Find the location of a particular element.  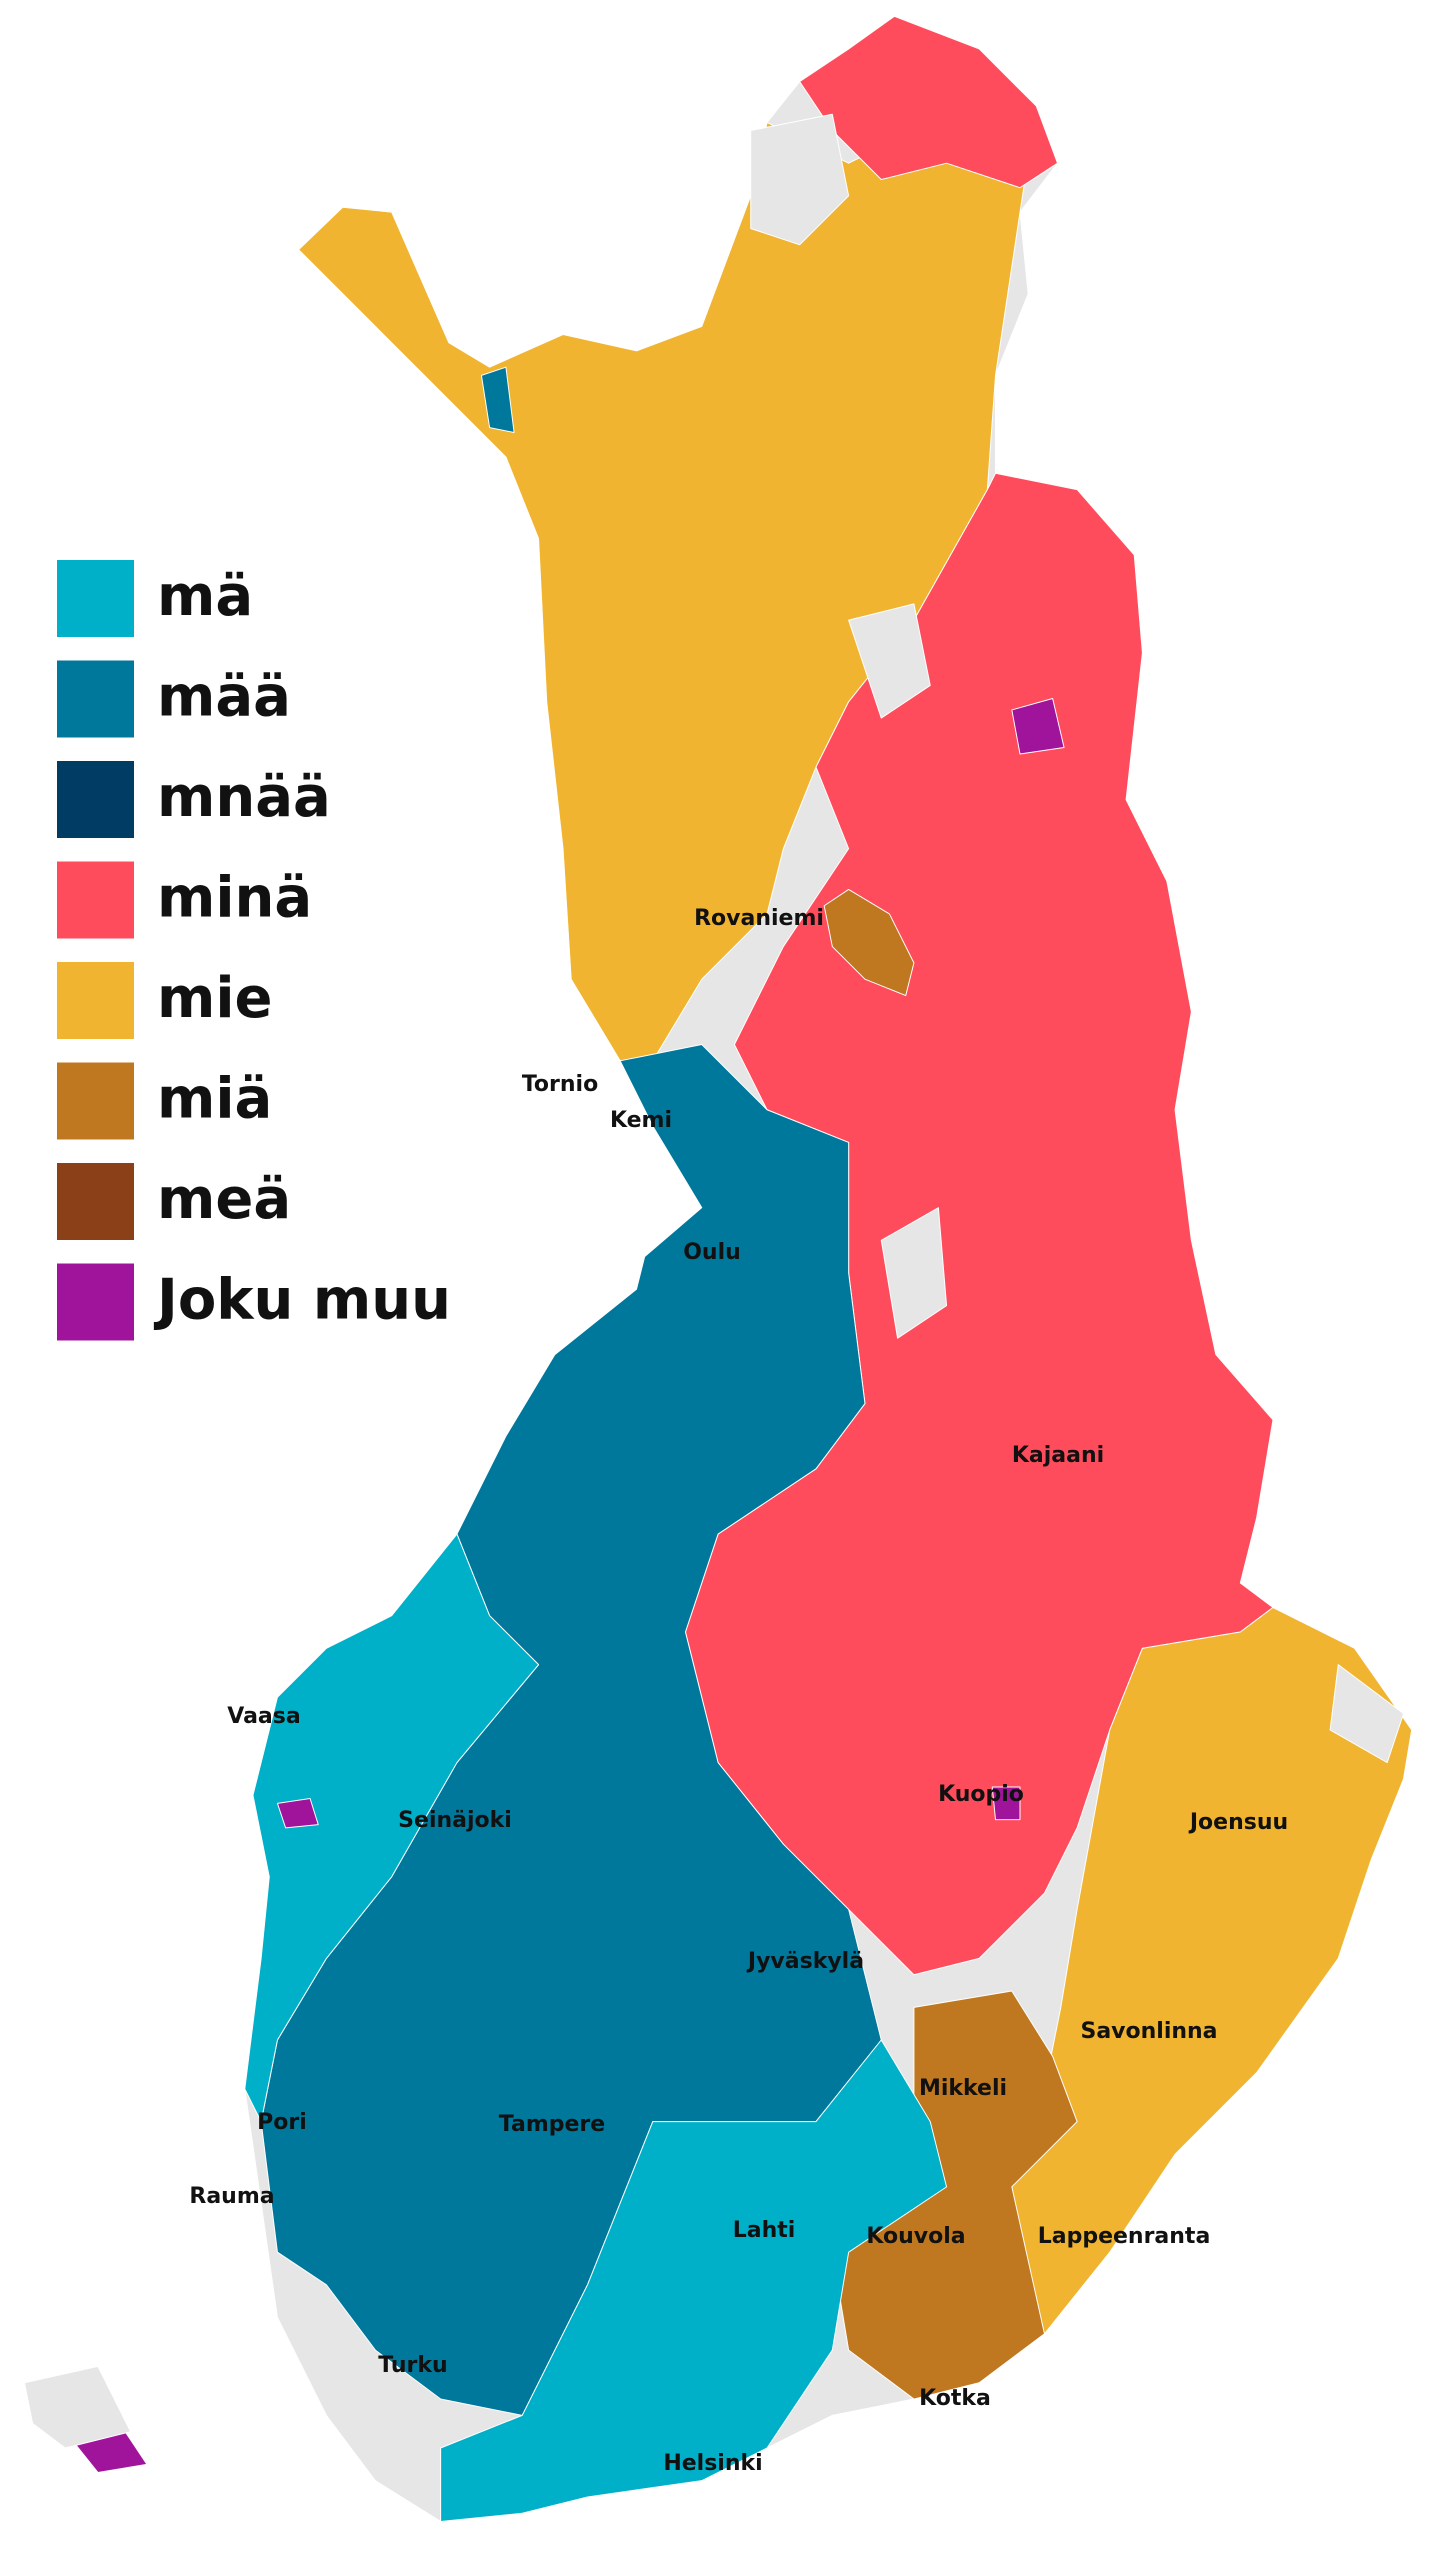

city-label: Rauma is located at coordinates (231, 2196).